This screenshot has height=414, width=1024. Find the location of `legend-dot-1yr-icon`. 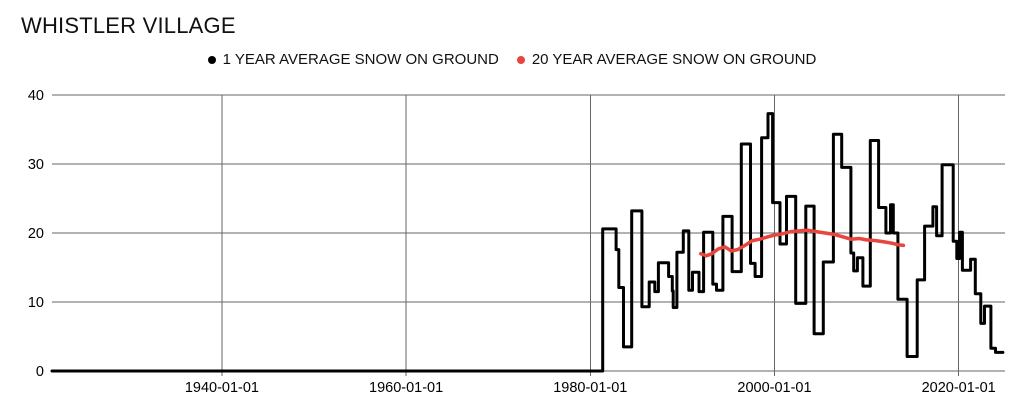

legend-dot-1yr-icon is located at coordinates (211, 59).